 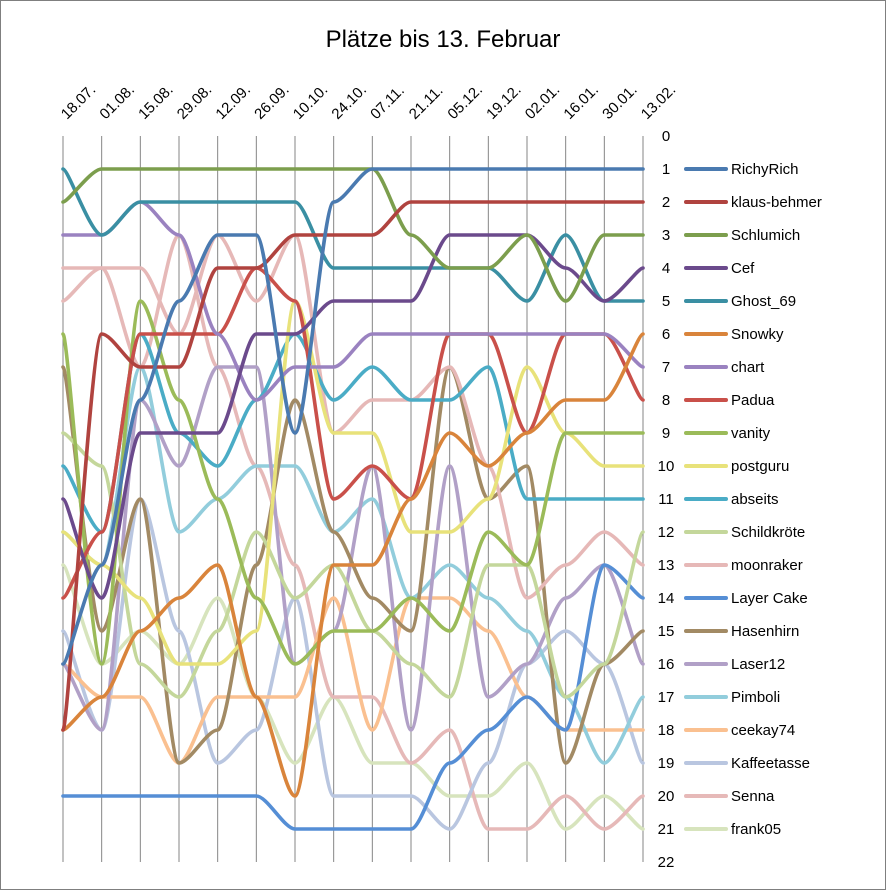 What do you see at coordinates (666, 598) in the screenshot?
I see `y-tick-label: 14` at bounding box center [666, 598].